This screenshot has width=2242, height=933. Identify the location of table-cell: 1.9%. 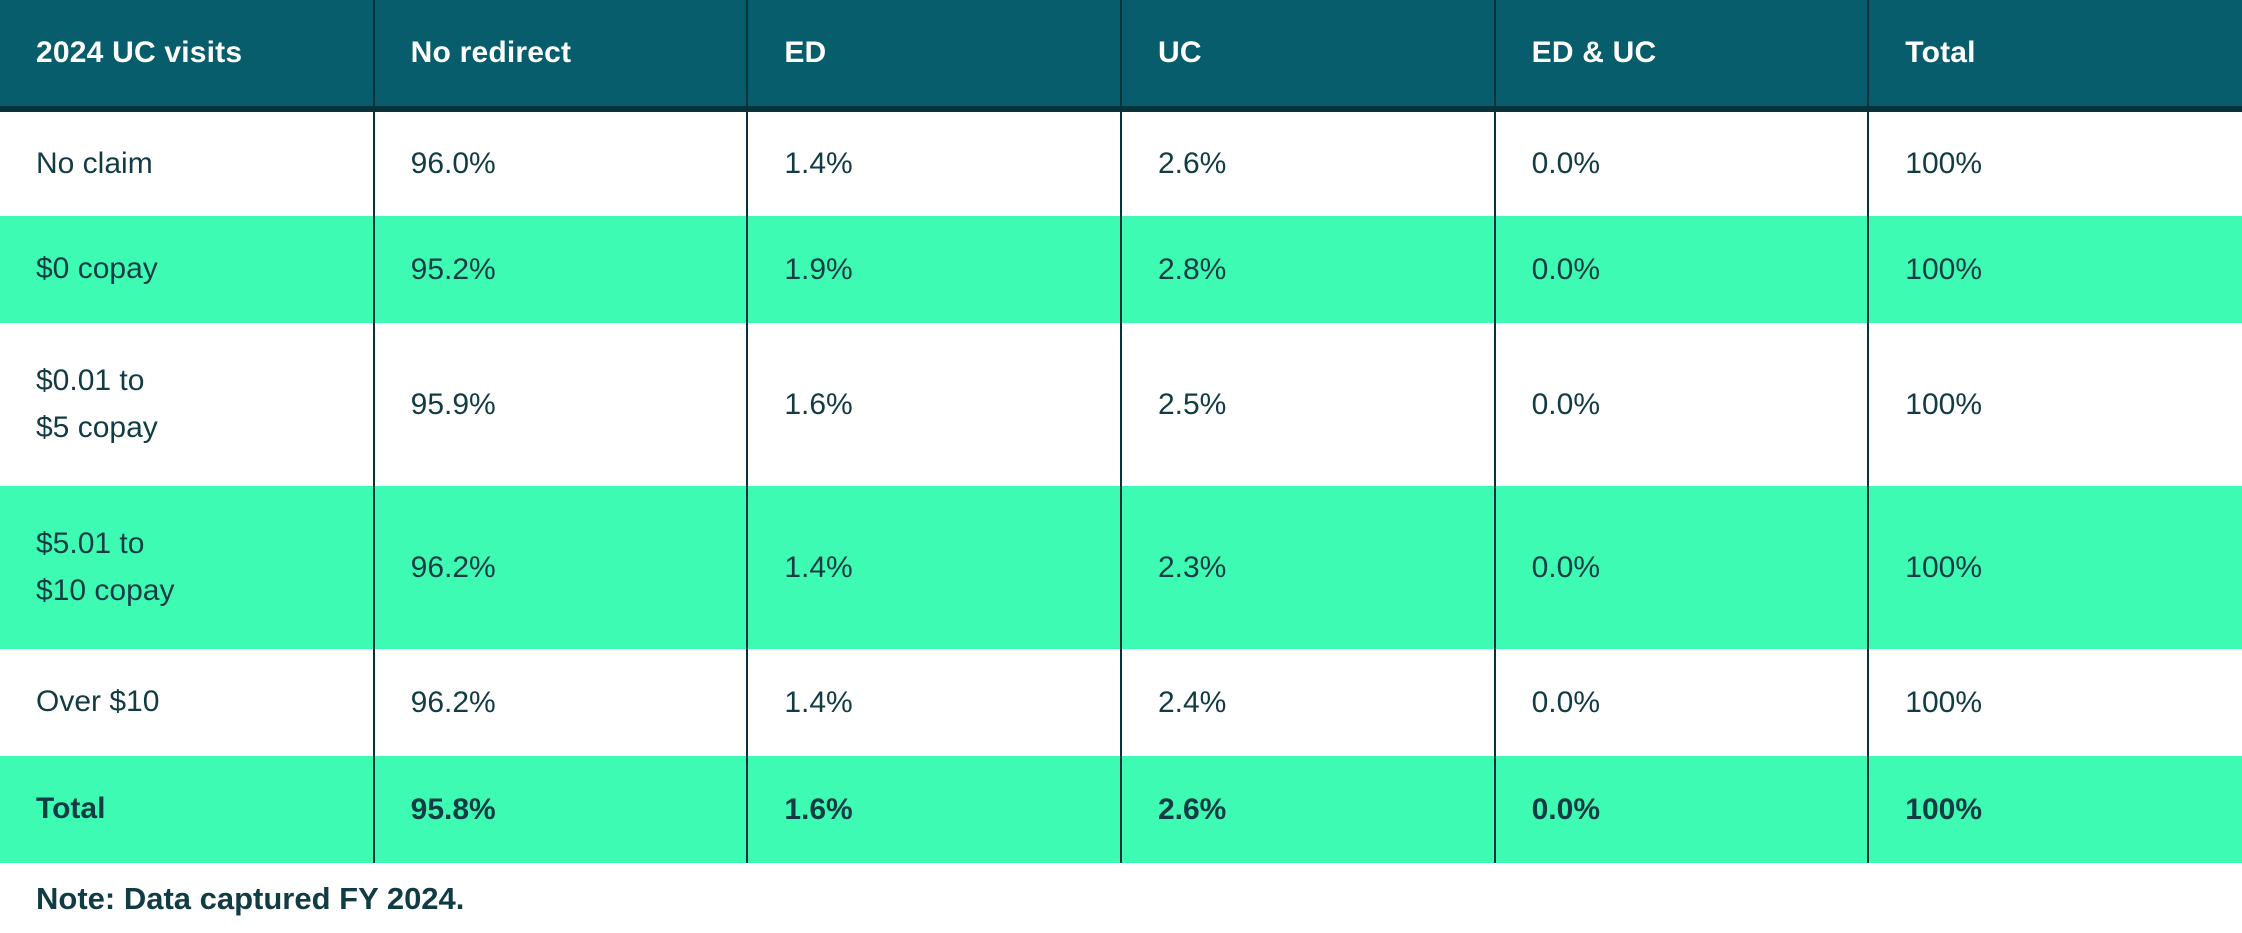
(933, 269).